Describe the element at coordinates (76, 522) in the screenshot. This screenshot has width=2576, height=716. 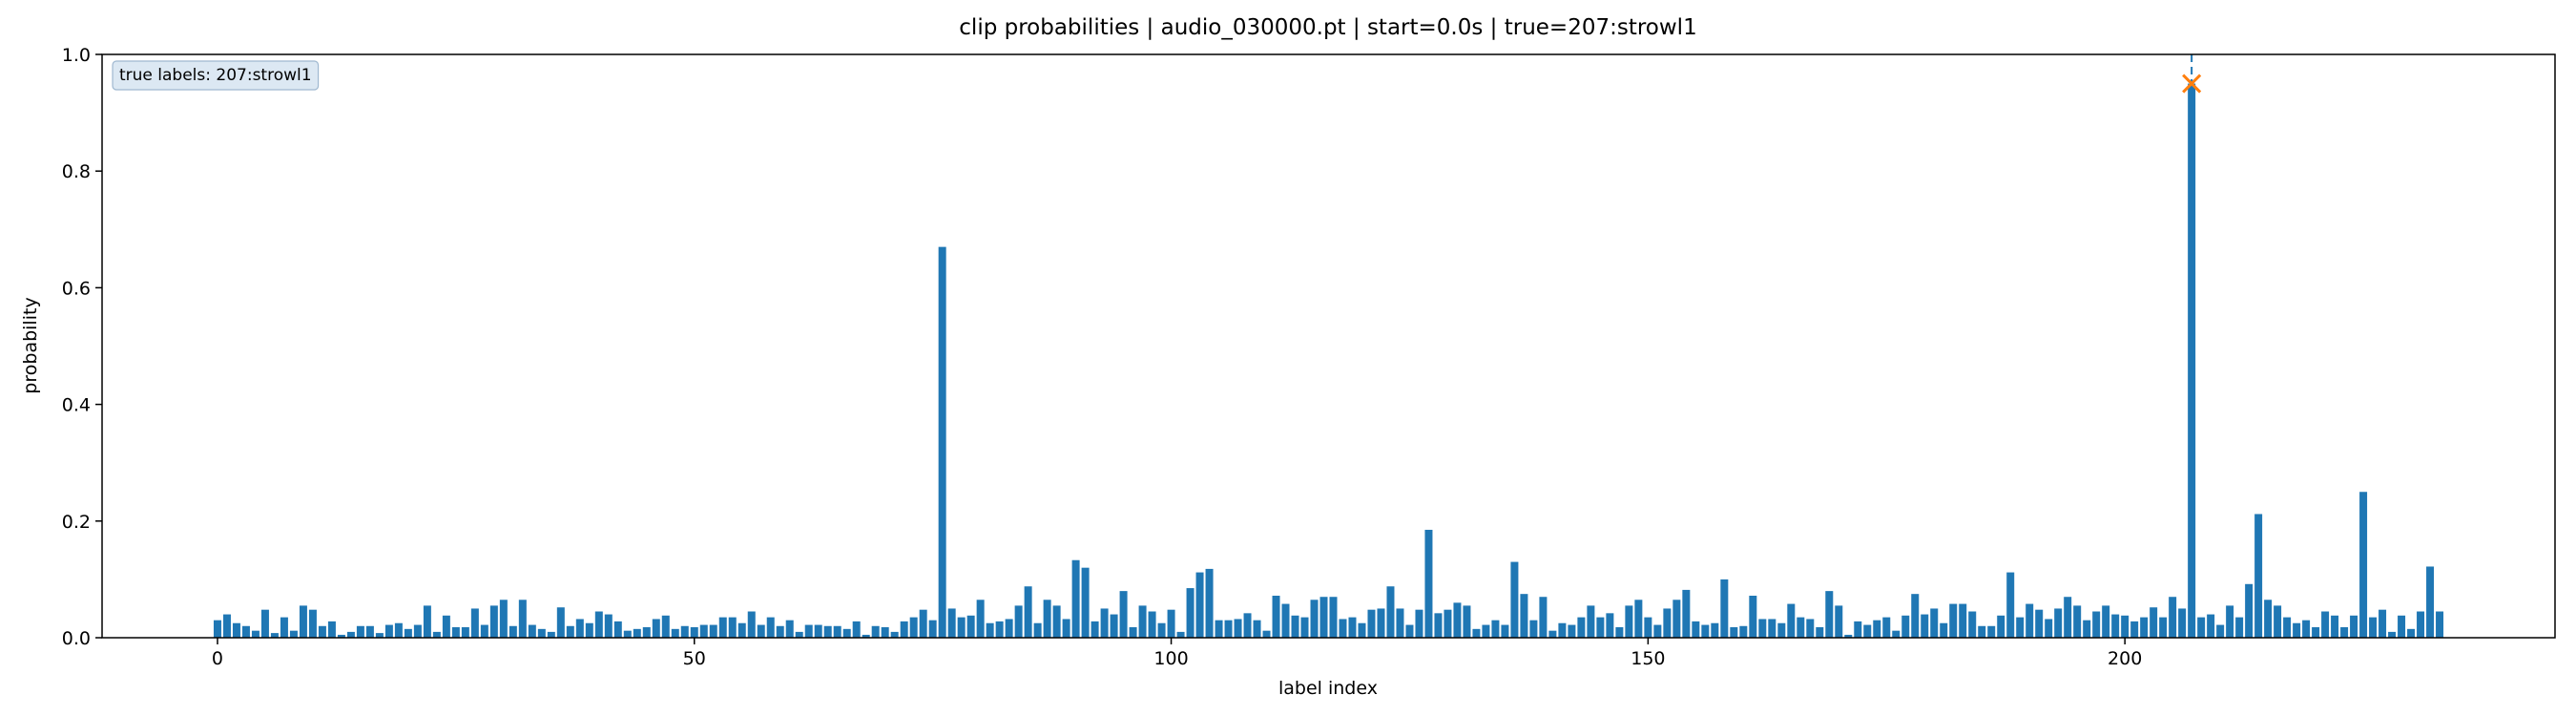
I see `y-tick-label: 0.2` at that location.